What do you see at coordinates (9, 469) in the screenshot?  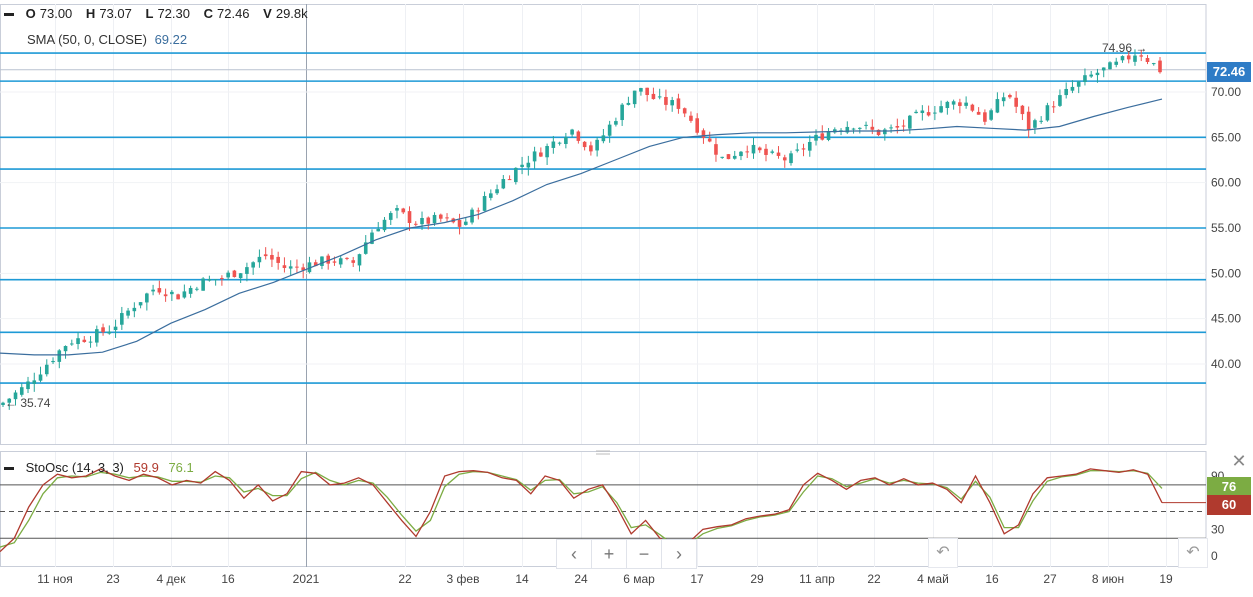 I see `collapse-dash-icon-osc` at bounding box center [9, 469].